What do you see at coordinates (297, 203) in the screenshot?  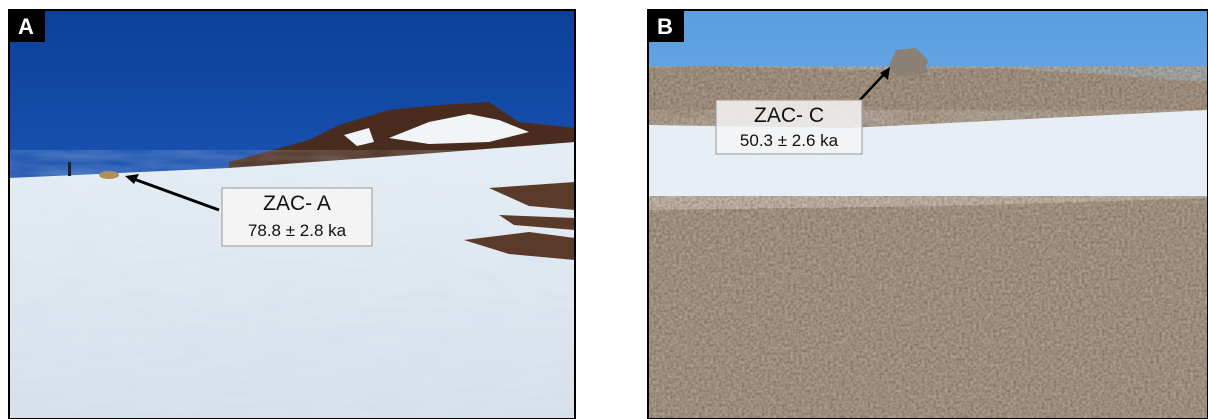 I see `sample-name: ZAC- A` at bounding box center [297, 203].